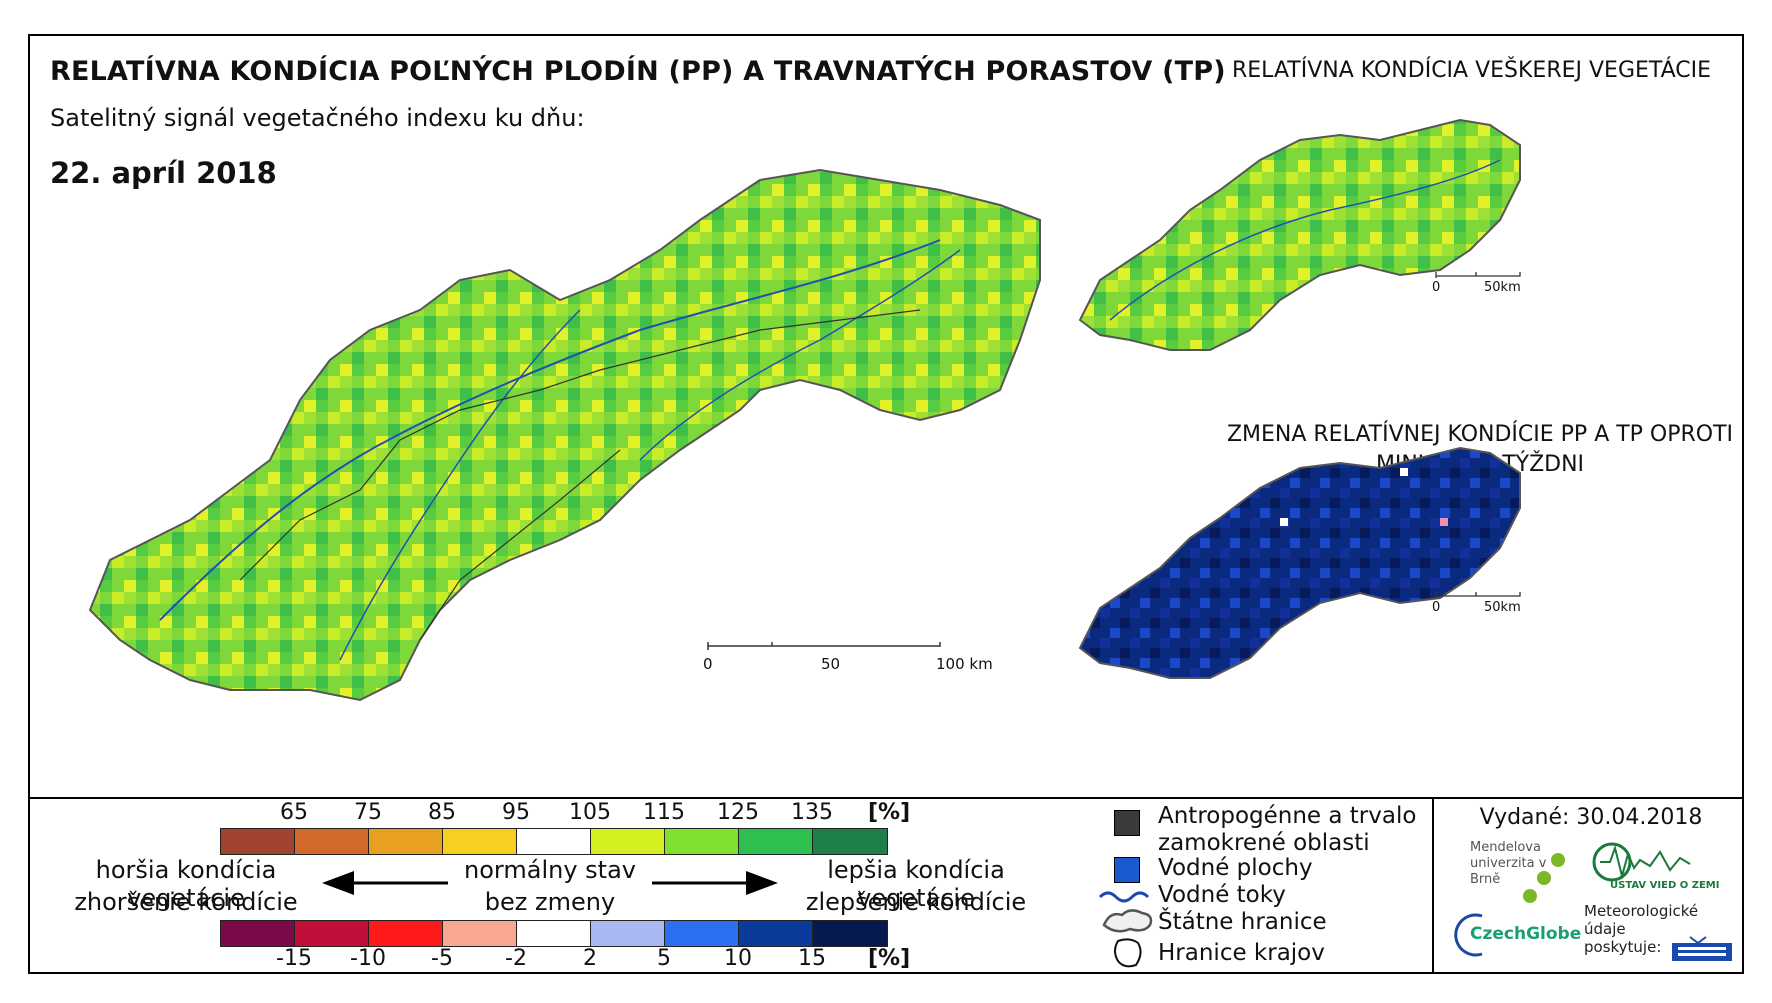 Image resolution: width=1772 pixels, height=1003 pixels. I want to click on small-scale-top-label-50: 50km, so click(1502, 287).